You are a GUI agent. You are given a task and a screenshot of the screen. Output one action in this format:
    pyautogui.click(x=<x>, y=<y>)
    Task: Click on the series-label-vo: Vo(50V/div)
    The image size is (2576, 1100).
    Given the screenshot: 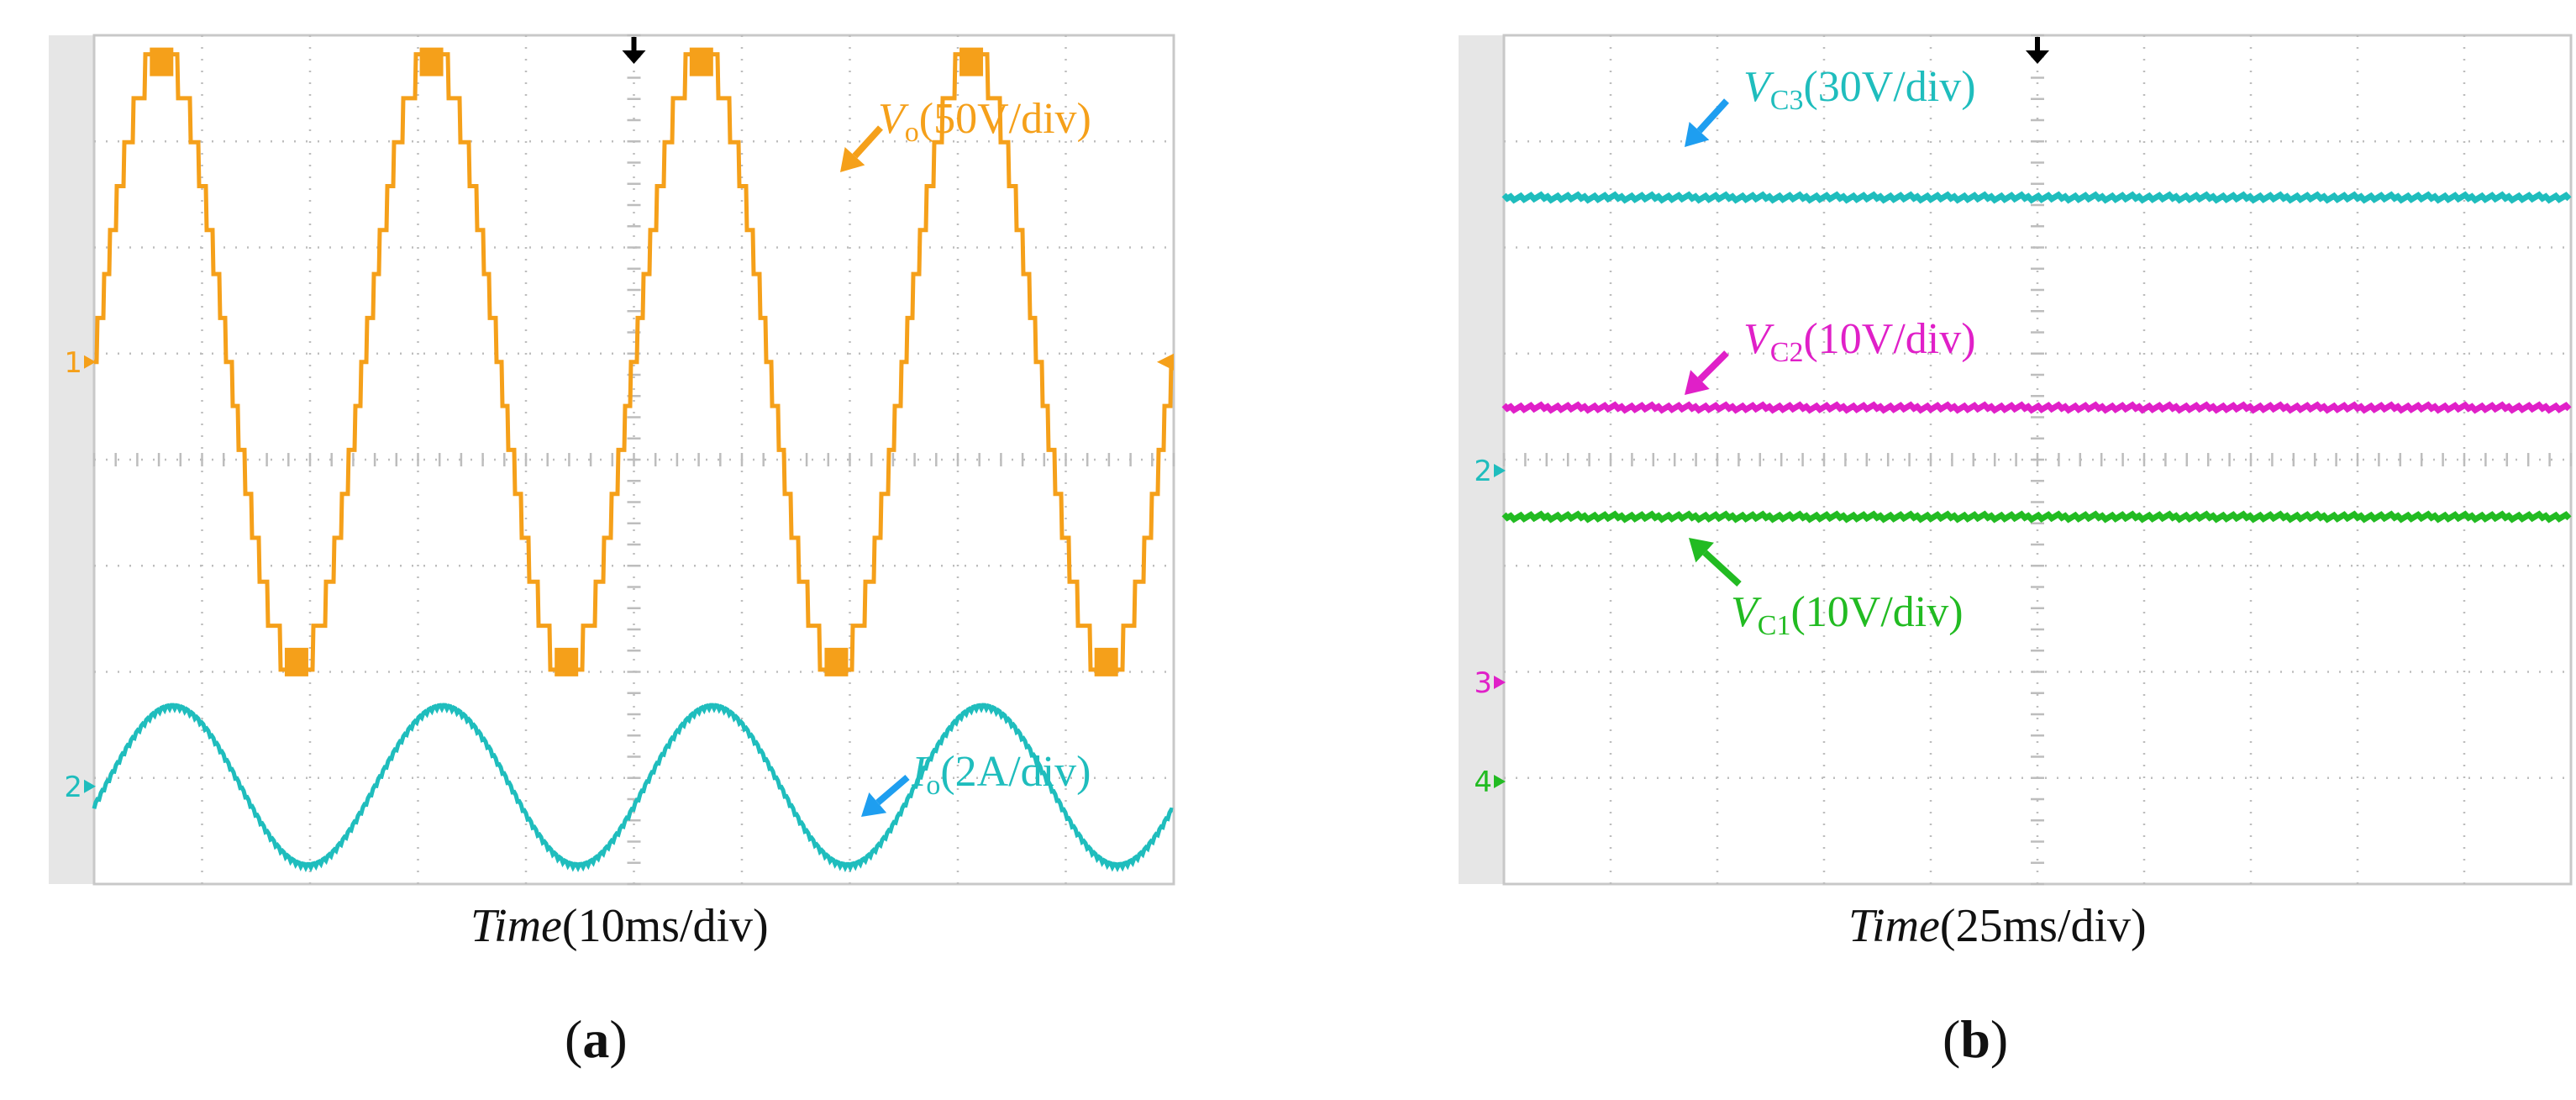 What is the action you would take?
    pyautogui.click(x=984, y=121)
    